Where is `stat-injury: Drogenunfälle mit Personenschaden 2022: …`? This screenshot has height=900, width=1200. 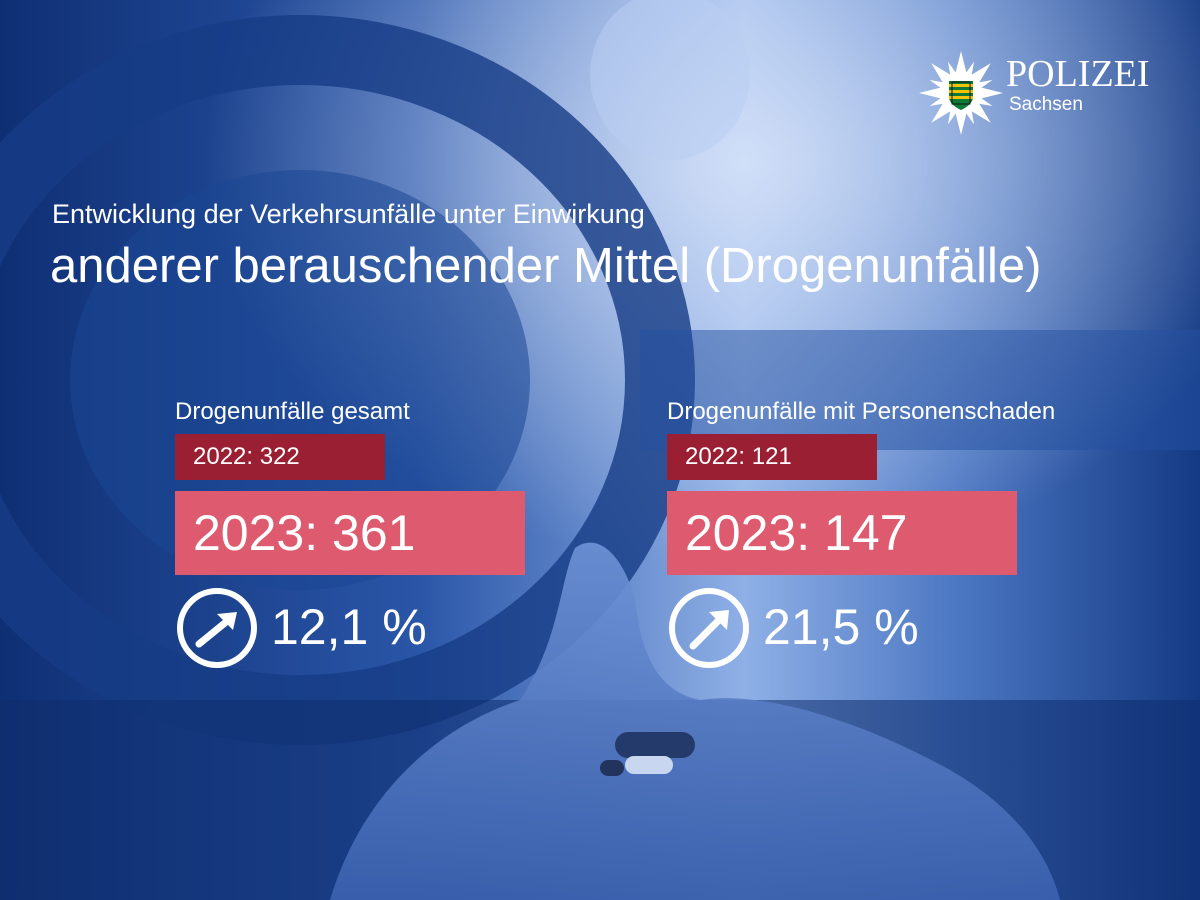
stat-injury: Drogenunfälle mit Personenschaden 2022: … is located at coordinates (907, 536).